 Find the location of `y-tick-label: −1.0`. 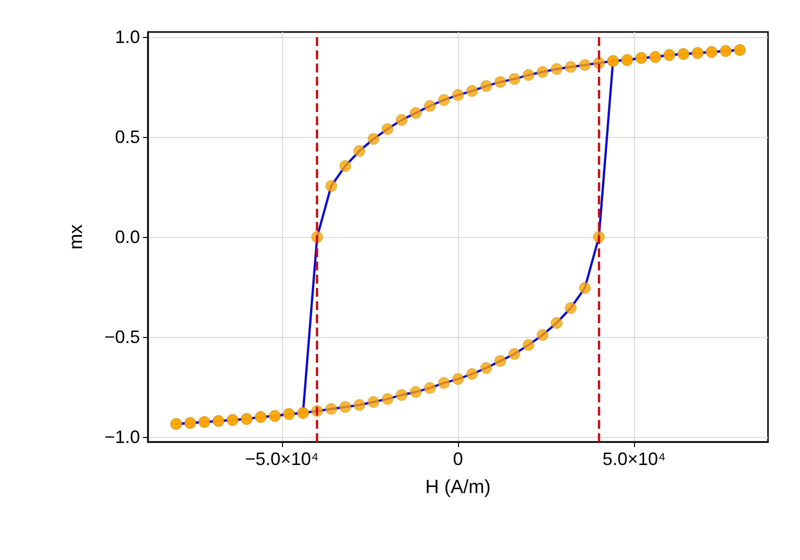

y-tick-label: −1.0 is located at coordinates (122, 437).